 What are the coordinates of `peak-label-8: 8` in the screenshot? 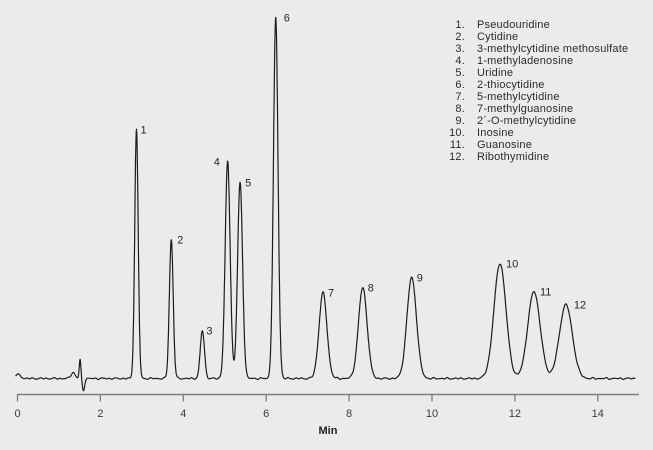 It's located at (371, 289).